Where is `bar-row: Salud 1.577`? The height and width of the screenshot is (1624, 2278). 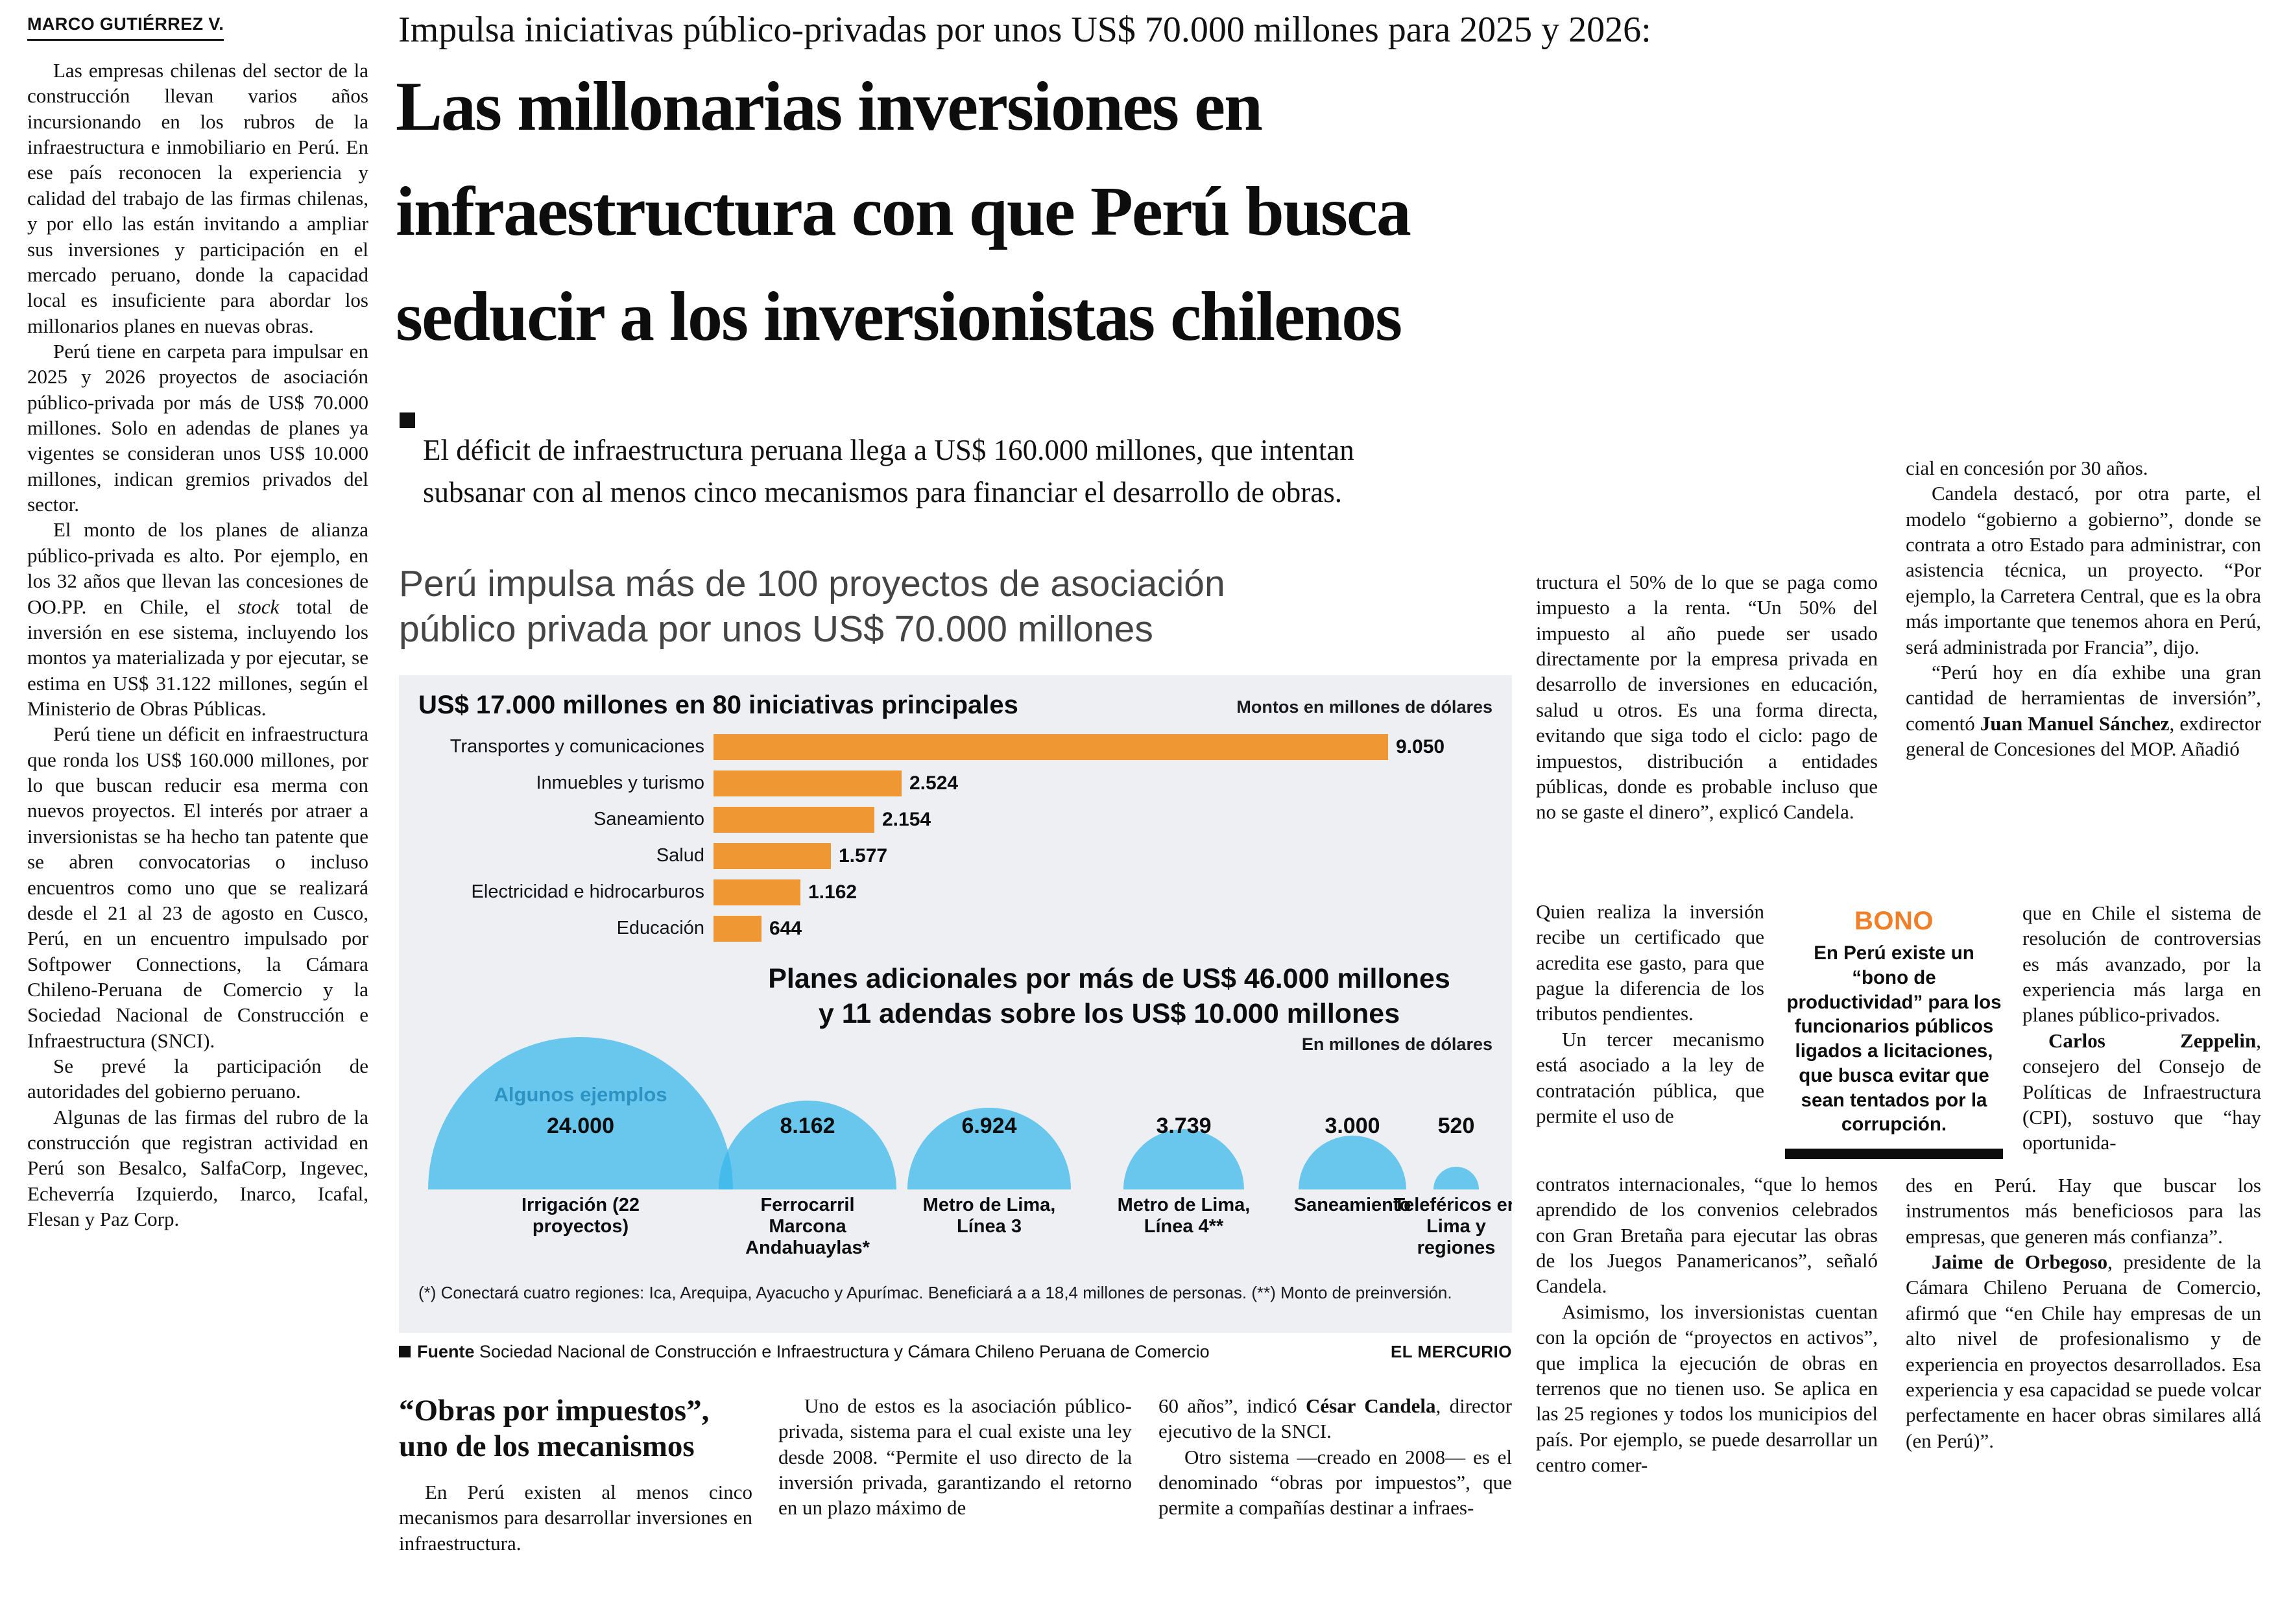
bar-row: Salud 1.577 is located at coordinates (956, 856).